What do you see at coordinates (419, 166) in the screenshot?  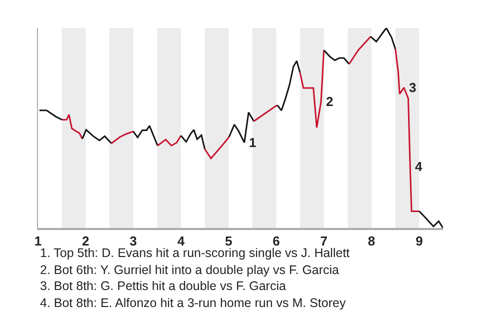 I see `annotation: 4` at bounding box center [419, 166].